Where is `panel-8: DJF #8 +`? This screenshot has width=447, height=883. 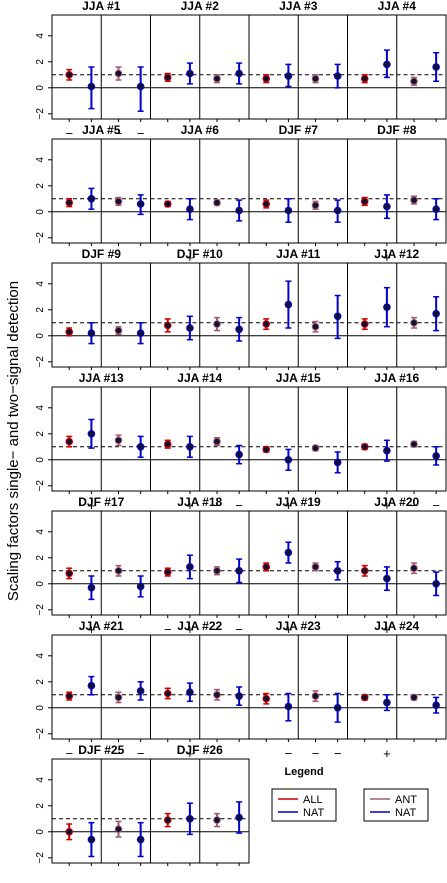 panel-8: DJF #8 + is located at coordinates (397, 194).